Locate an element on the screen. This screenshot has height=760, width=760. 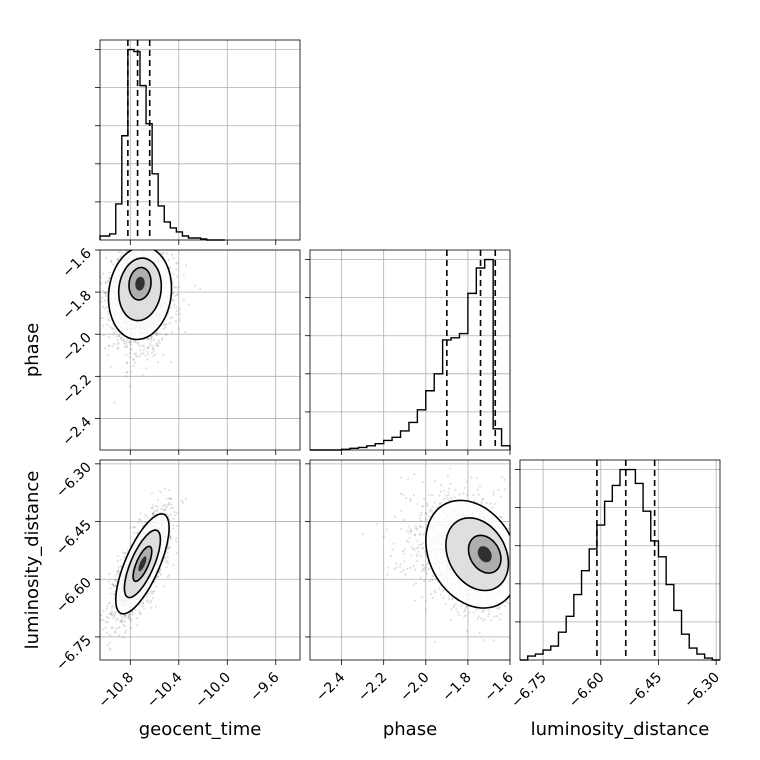
histogram-phase is located at coordinates (410, 354).